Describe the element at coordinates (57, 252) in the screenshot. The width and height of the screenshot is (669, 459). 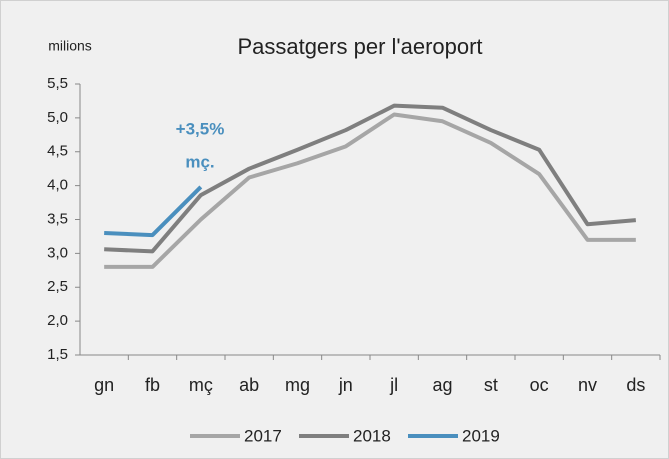
I see `y-tick-label: 3,0` at that location.